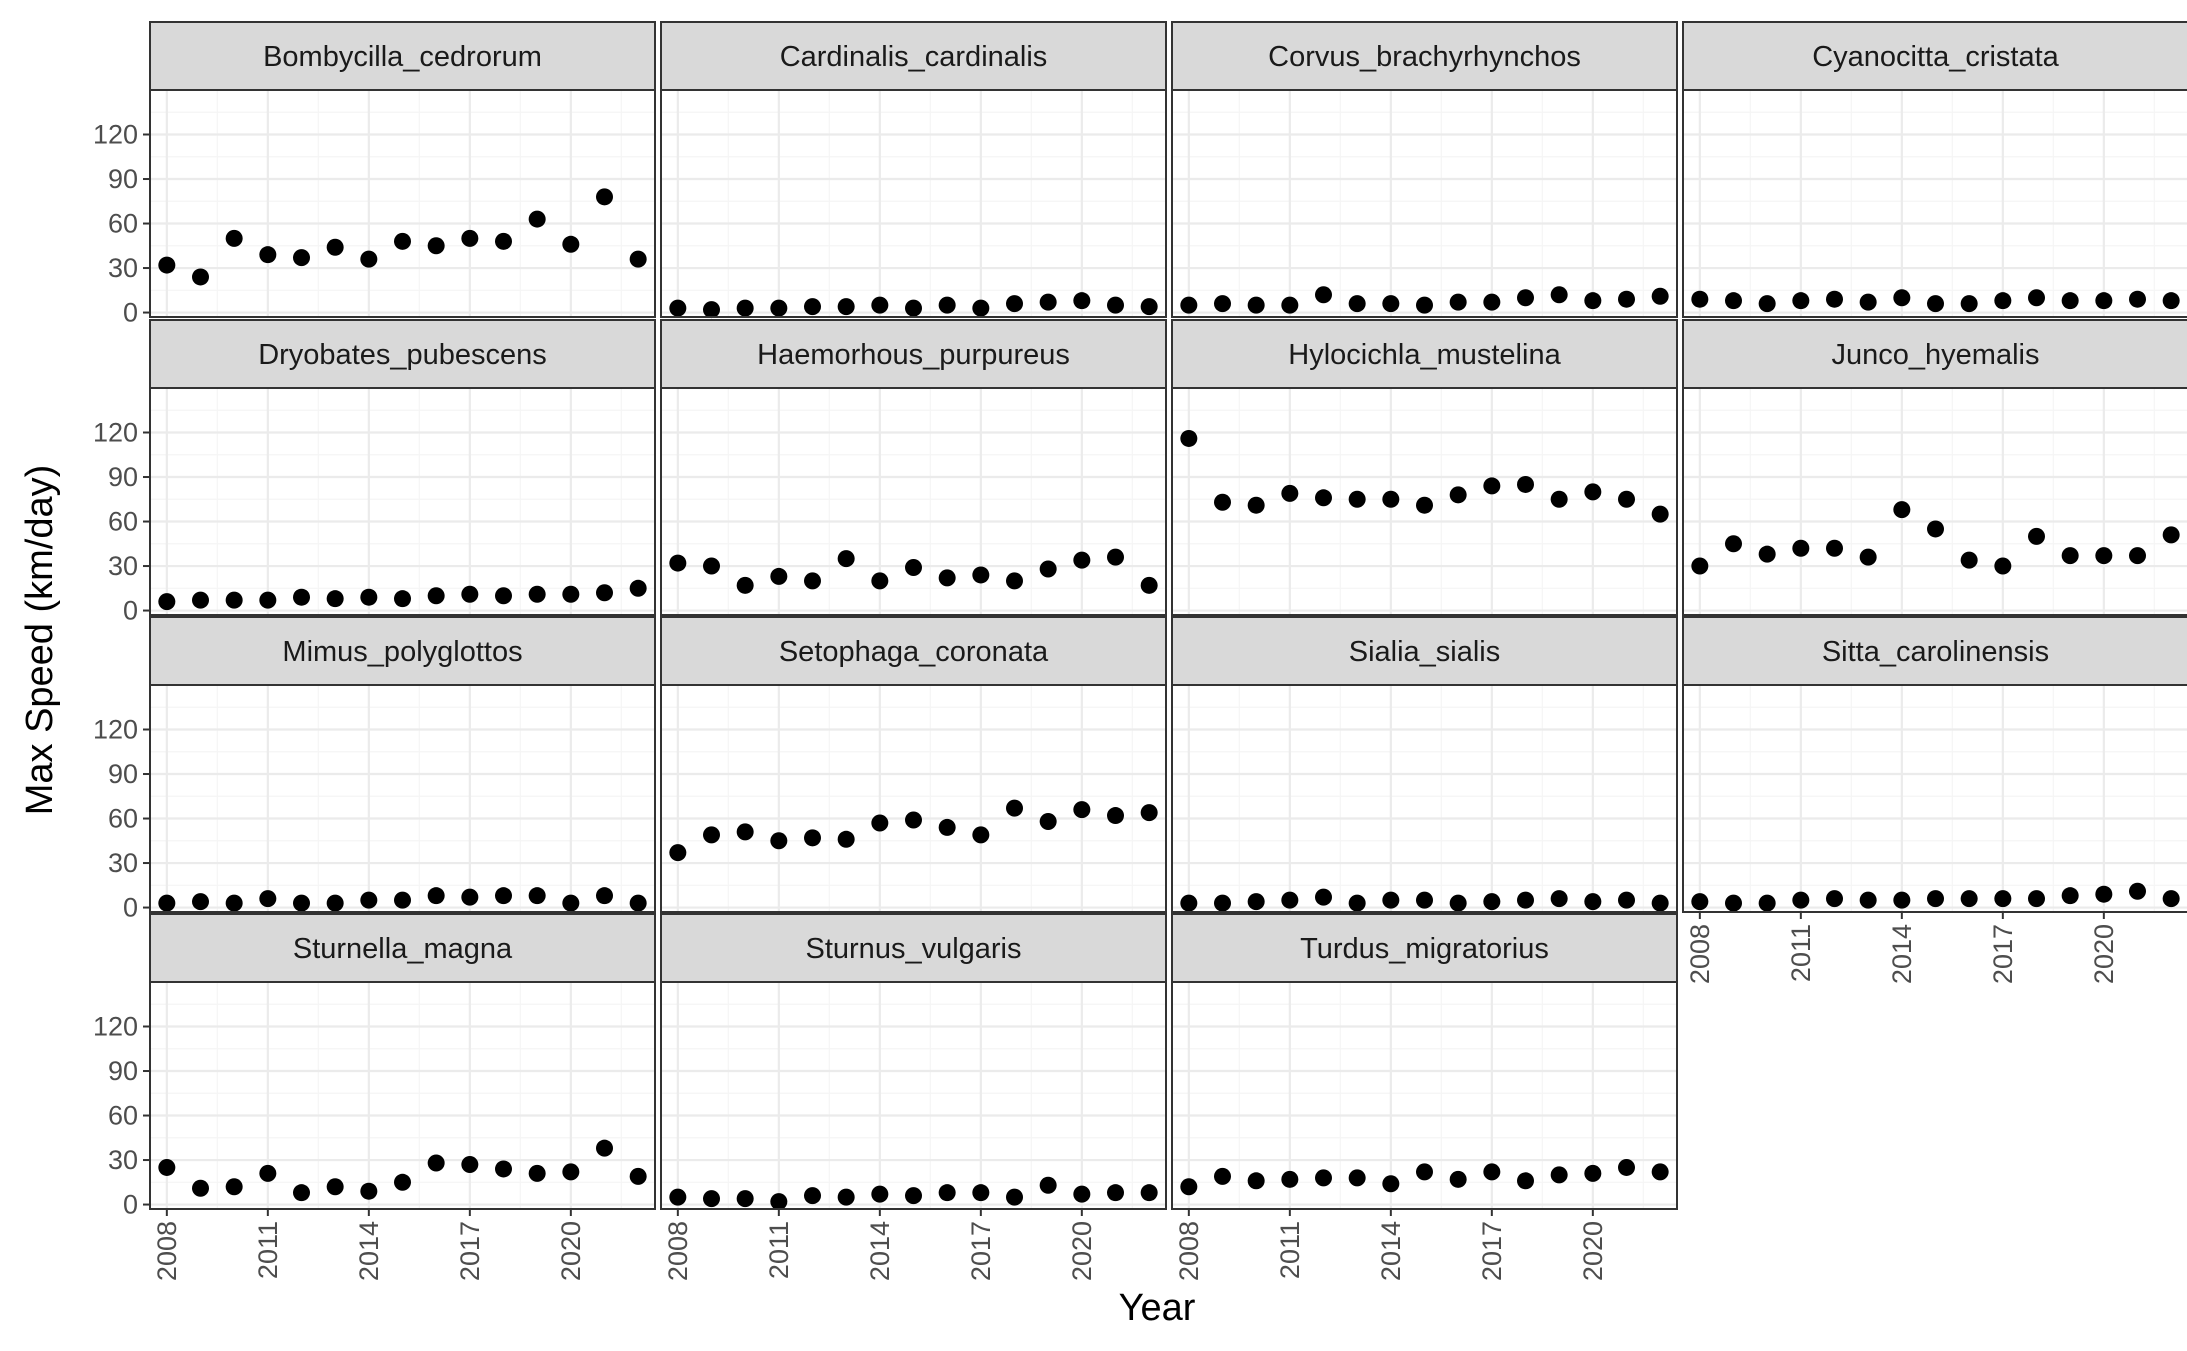 This screenshot has height=1351, width=2187. I want to click on facet-panel: Turdus_migratorius 2008 2011 2014 2017 2020, so click(1424, 1097).